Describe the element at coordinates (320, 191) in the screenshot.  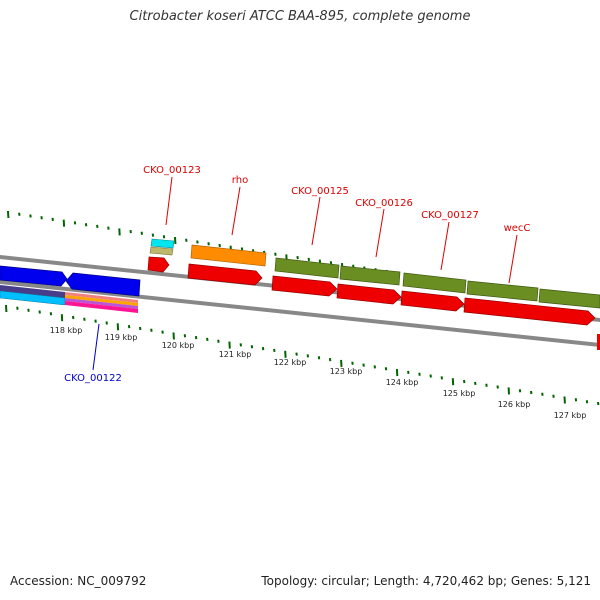
I see `gene-label-cko-00125: CKO_00125` at that location.